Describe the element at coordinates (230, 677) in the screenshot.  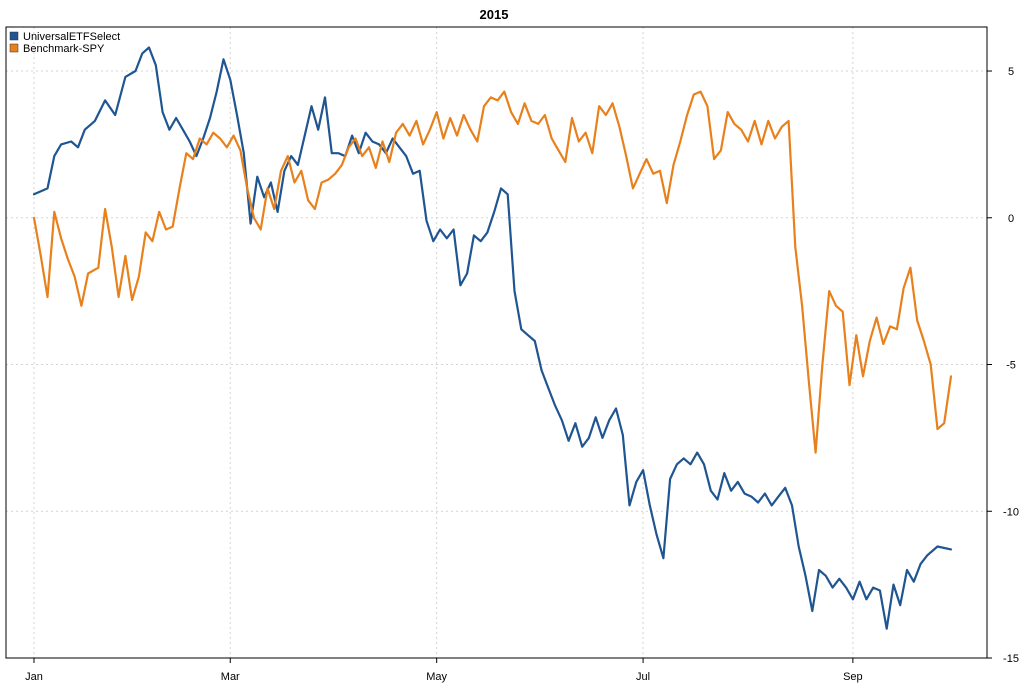
I see `x-tick-label: Mar` at that location.